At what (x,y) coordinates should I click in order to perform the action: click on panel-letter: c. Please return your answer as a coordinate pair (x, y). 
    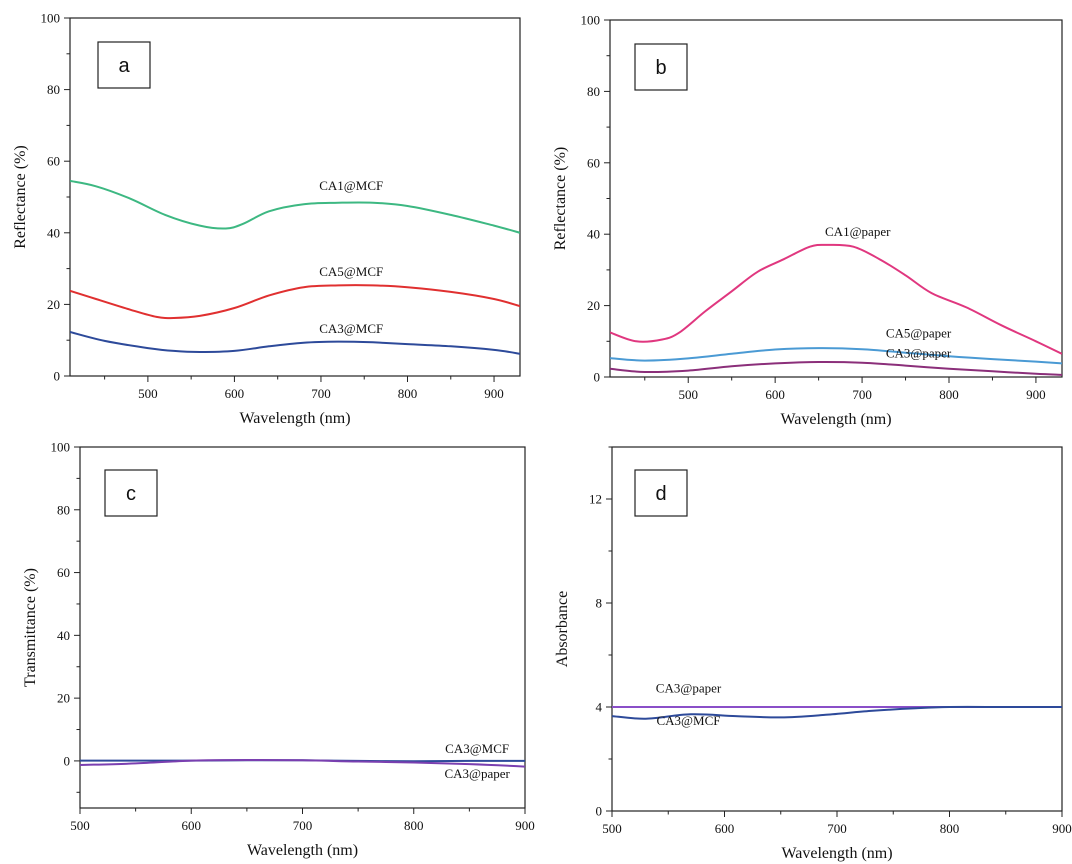
    Looking at the image, I should click on (131, 494).